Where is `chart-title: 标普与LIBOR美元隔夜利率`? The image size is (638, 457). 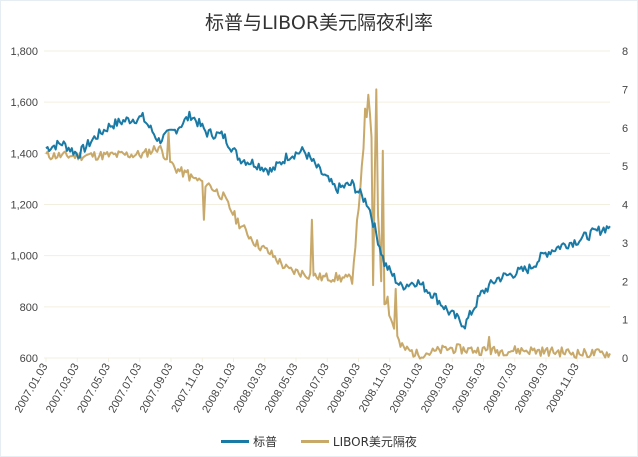
chart-title: 标普与LIBOR美元隔夜利率 is located at coordinates (319, 23).